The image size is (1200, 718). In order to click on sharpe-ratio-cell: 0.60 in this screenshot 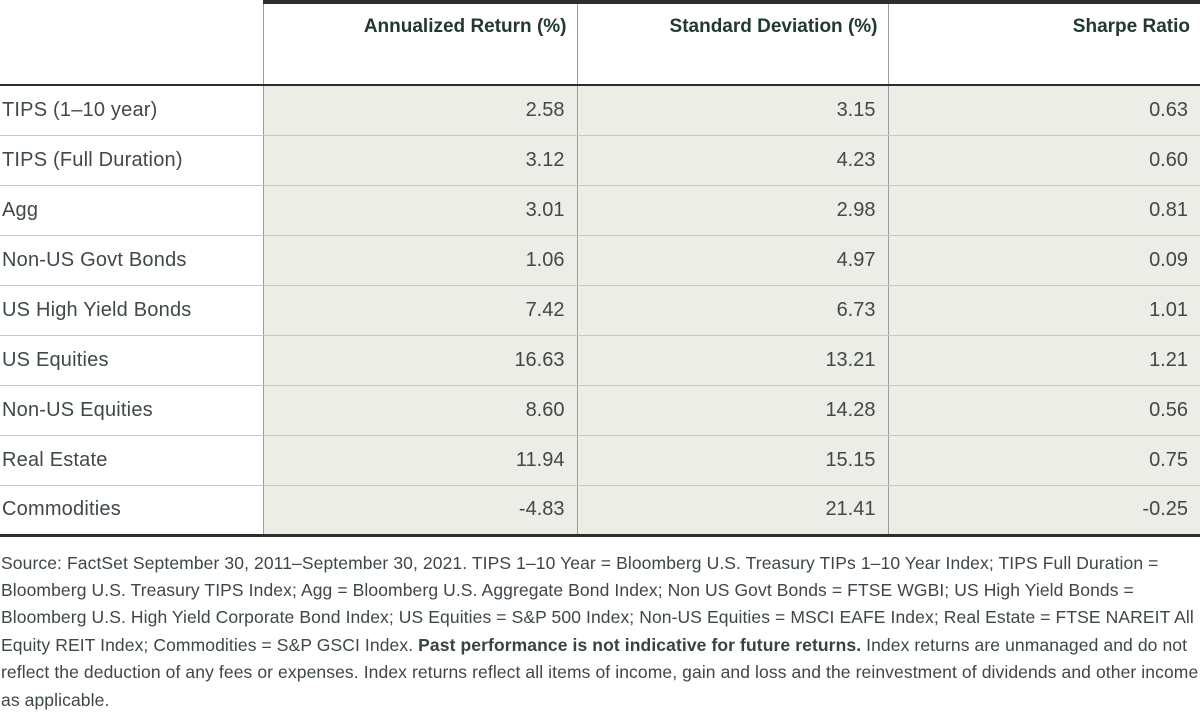, I will do `click(1043, 160)`.